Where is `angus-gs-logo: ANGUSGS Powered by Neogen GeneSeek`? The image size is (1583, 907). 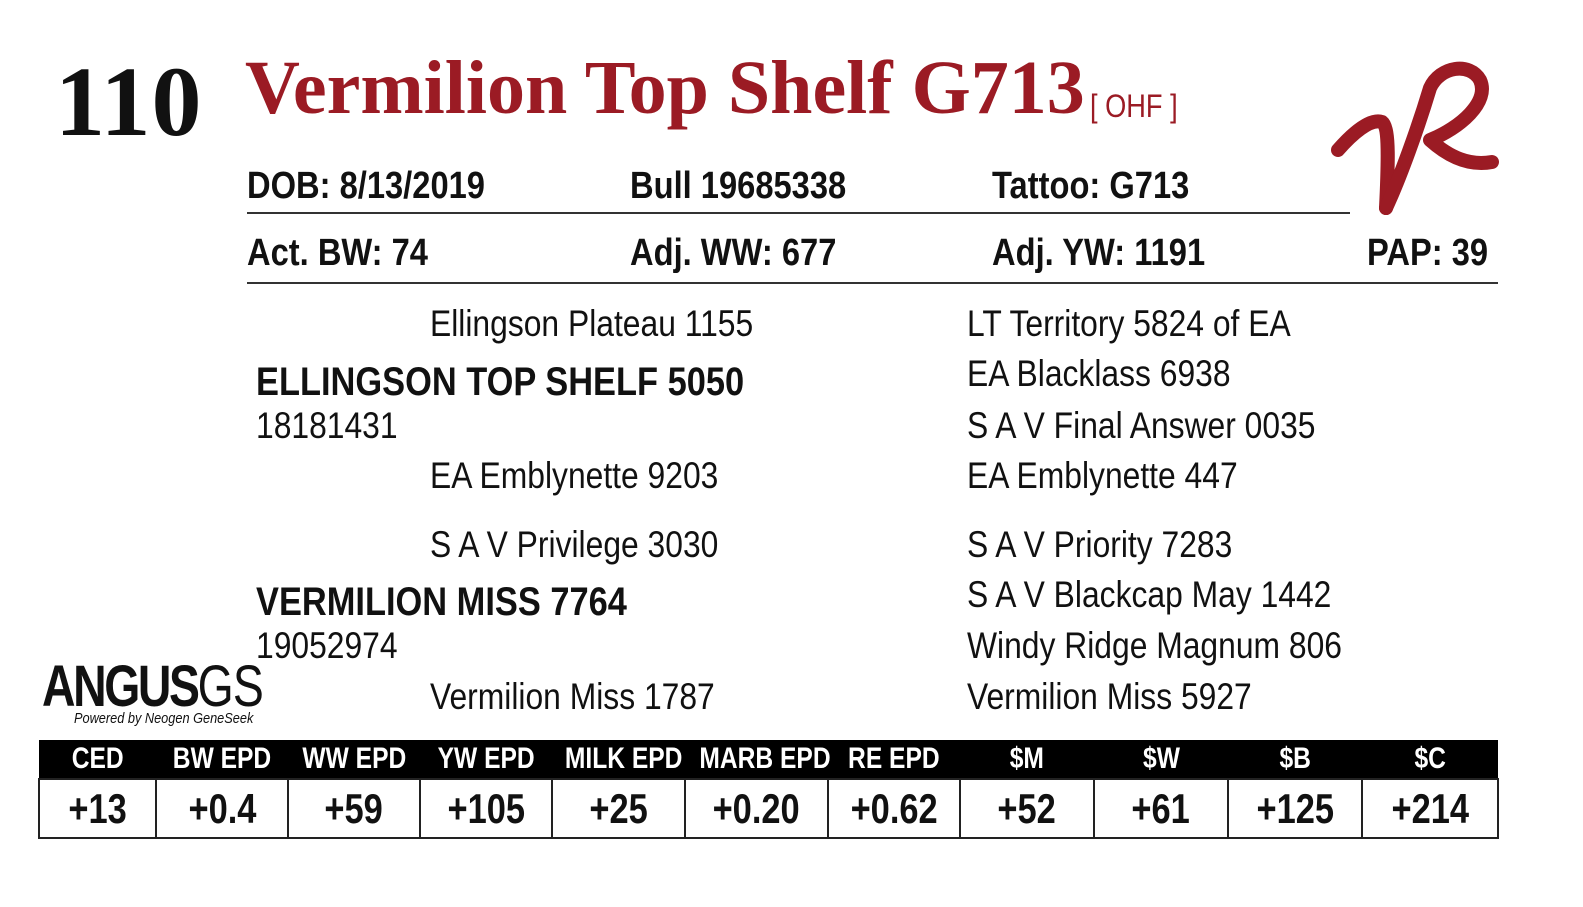 angus-gs-logo: ANGUSGS Powered by Neogen GeneSeek is located at coordinates (180, 693).